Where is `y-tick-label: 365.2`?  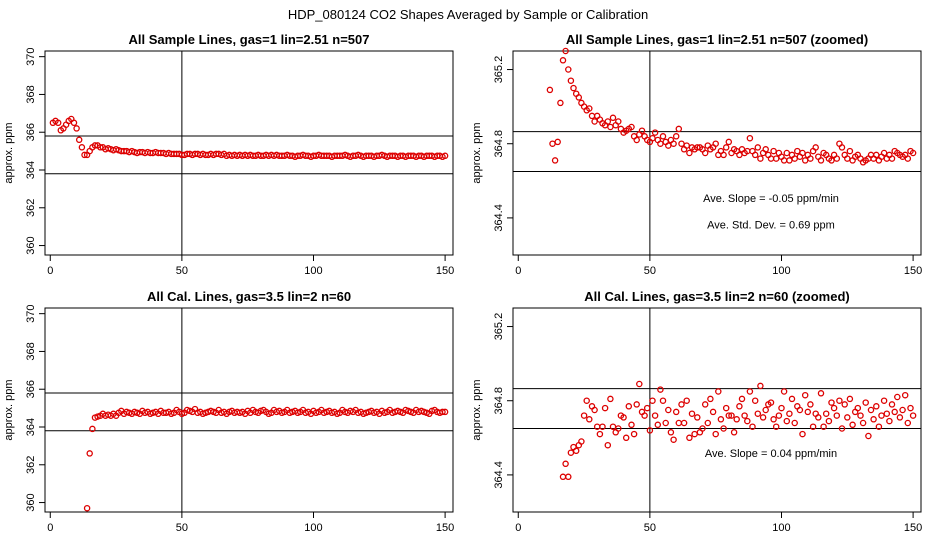 y-tick-label: 365.2 is located at coordinates (499, 327).